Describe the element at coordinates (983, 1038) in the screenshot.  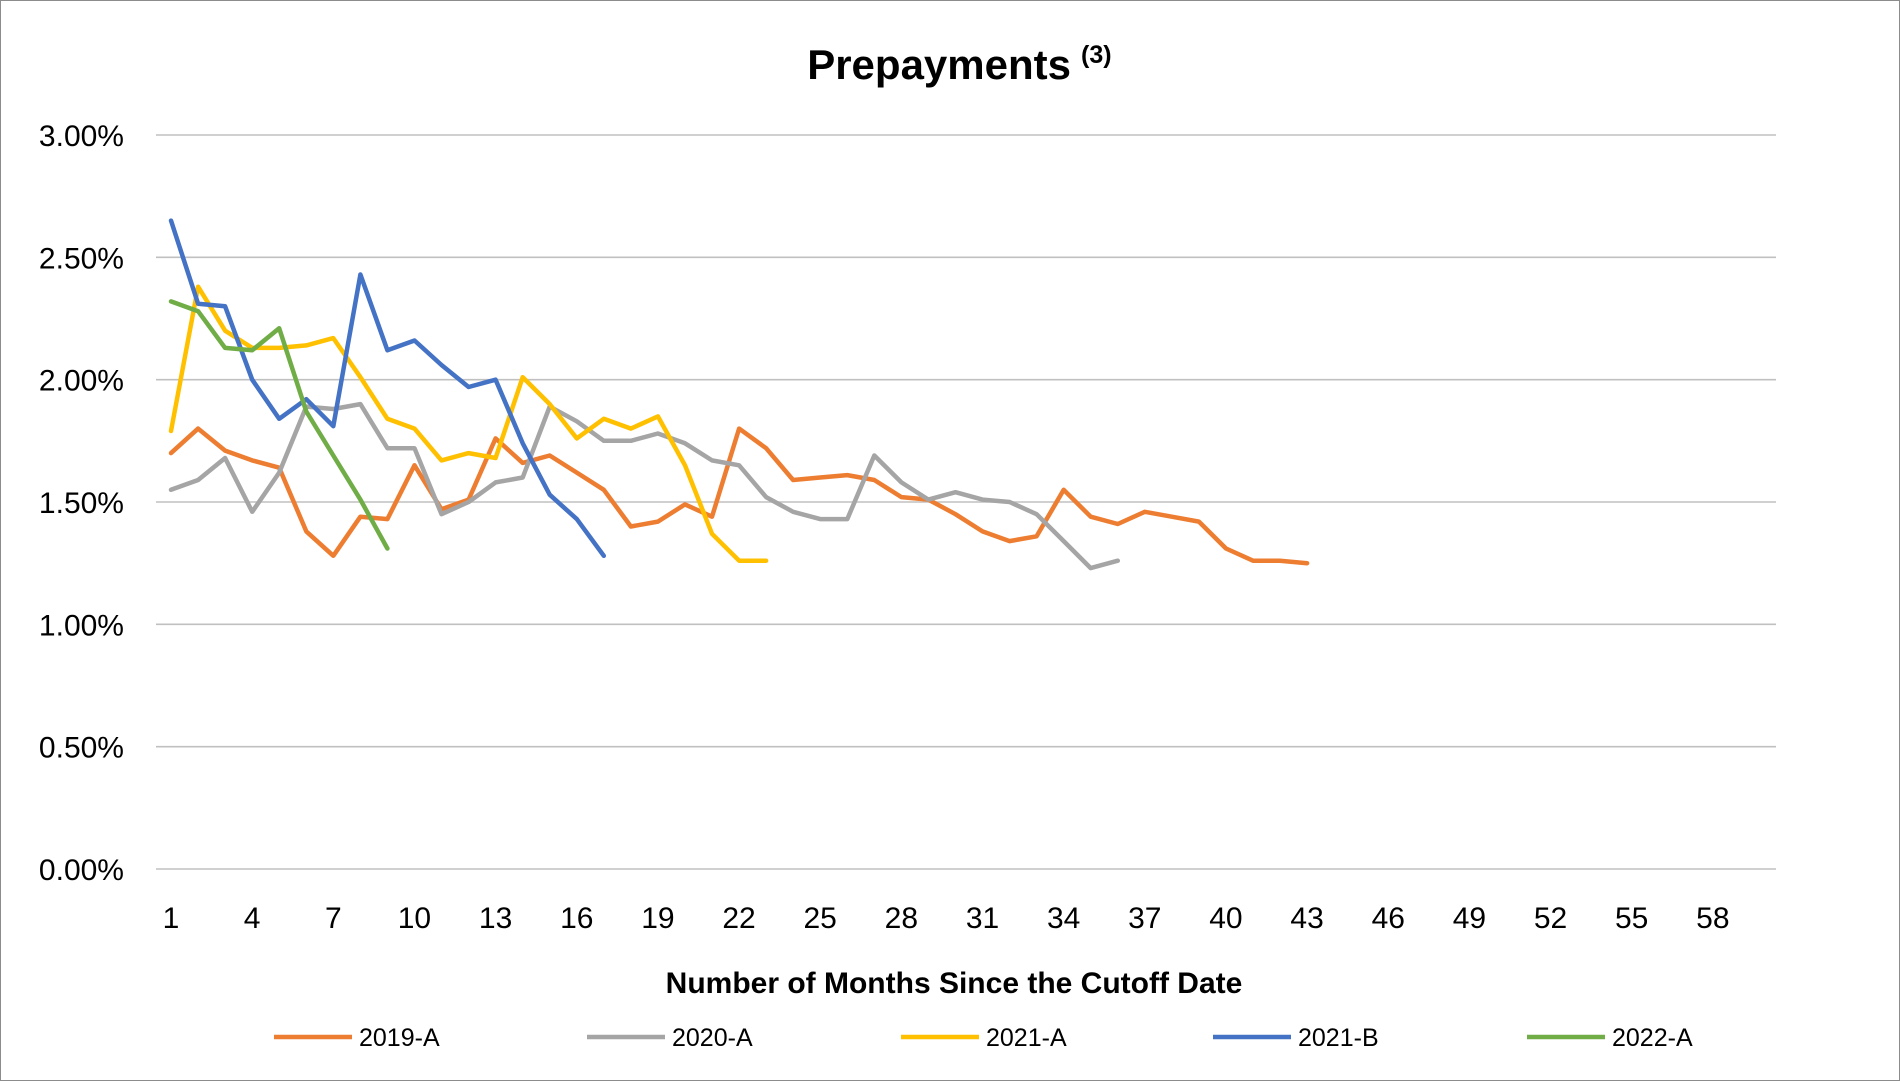
I see `legend: 2019-A 2020-A 2021-A 2021-B 2022-A` at that location.